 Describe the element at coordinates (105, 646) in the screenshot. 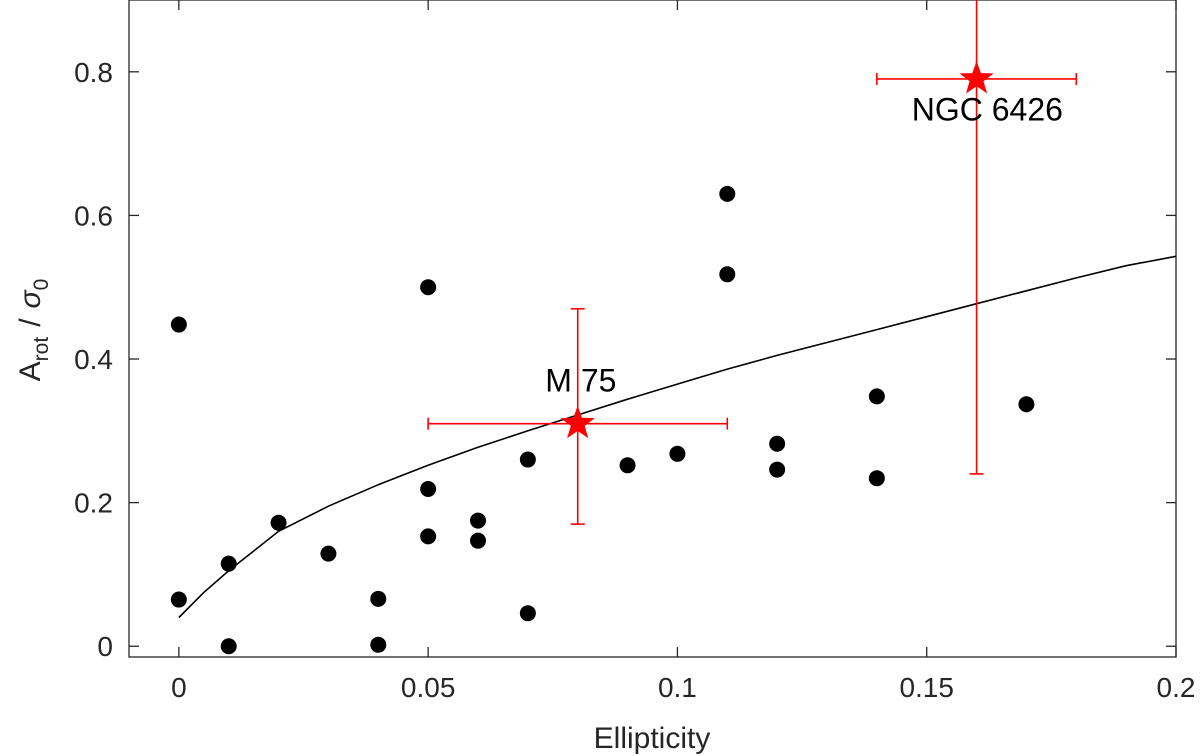

I see `y-tick-label: 0` at that location.